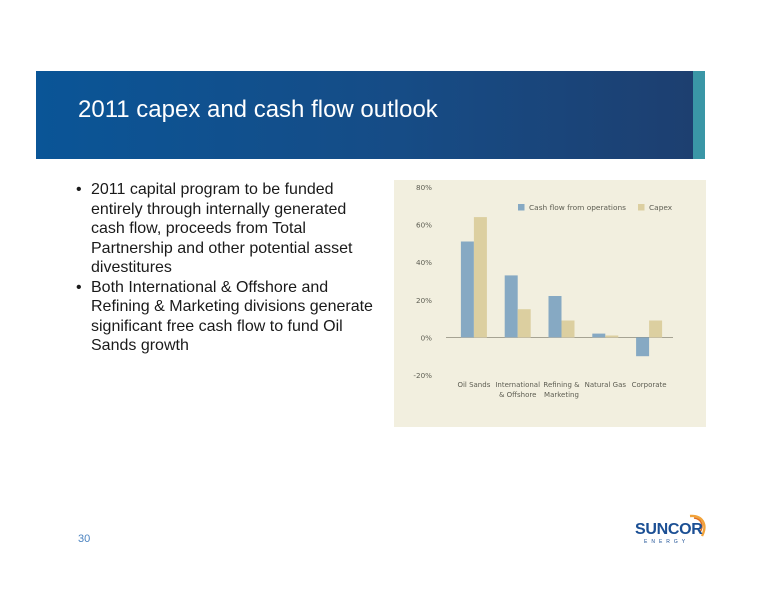 This screenshot has height=600, width=776. I want to click on y-tick-label: 80%, so click(424, 187).